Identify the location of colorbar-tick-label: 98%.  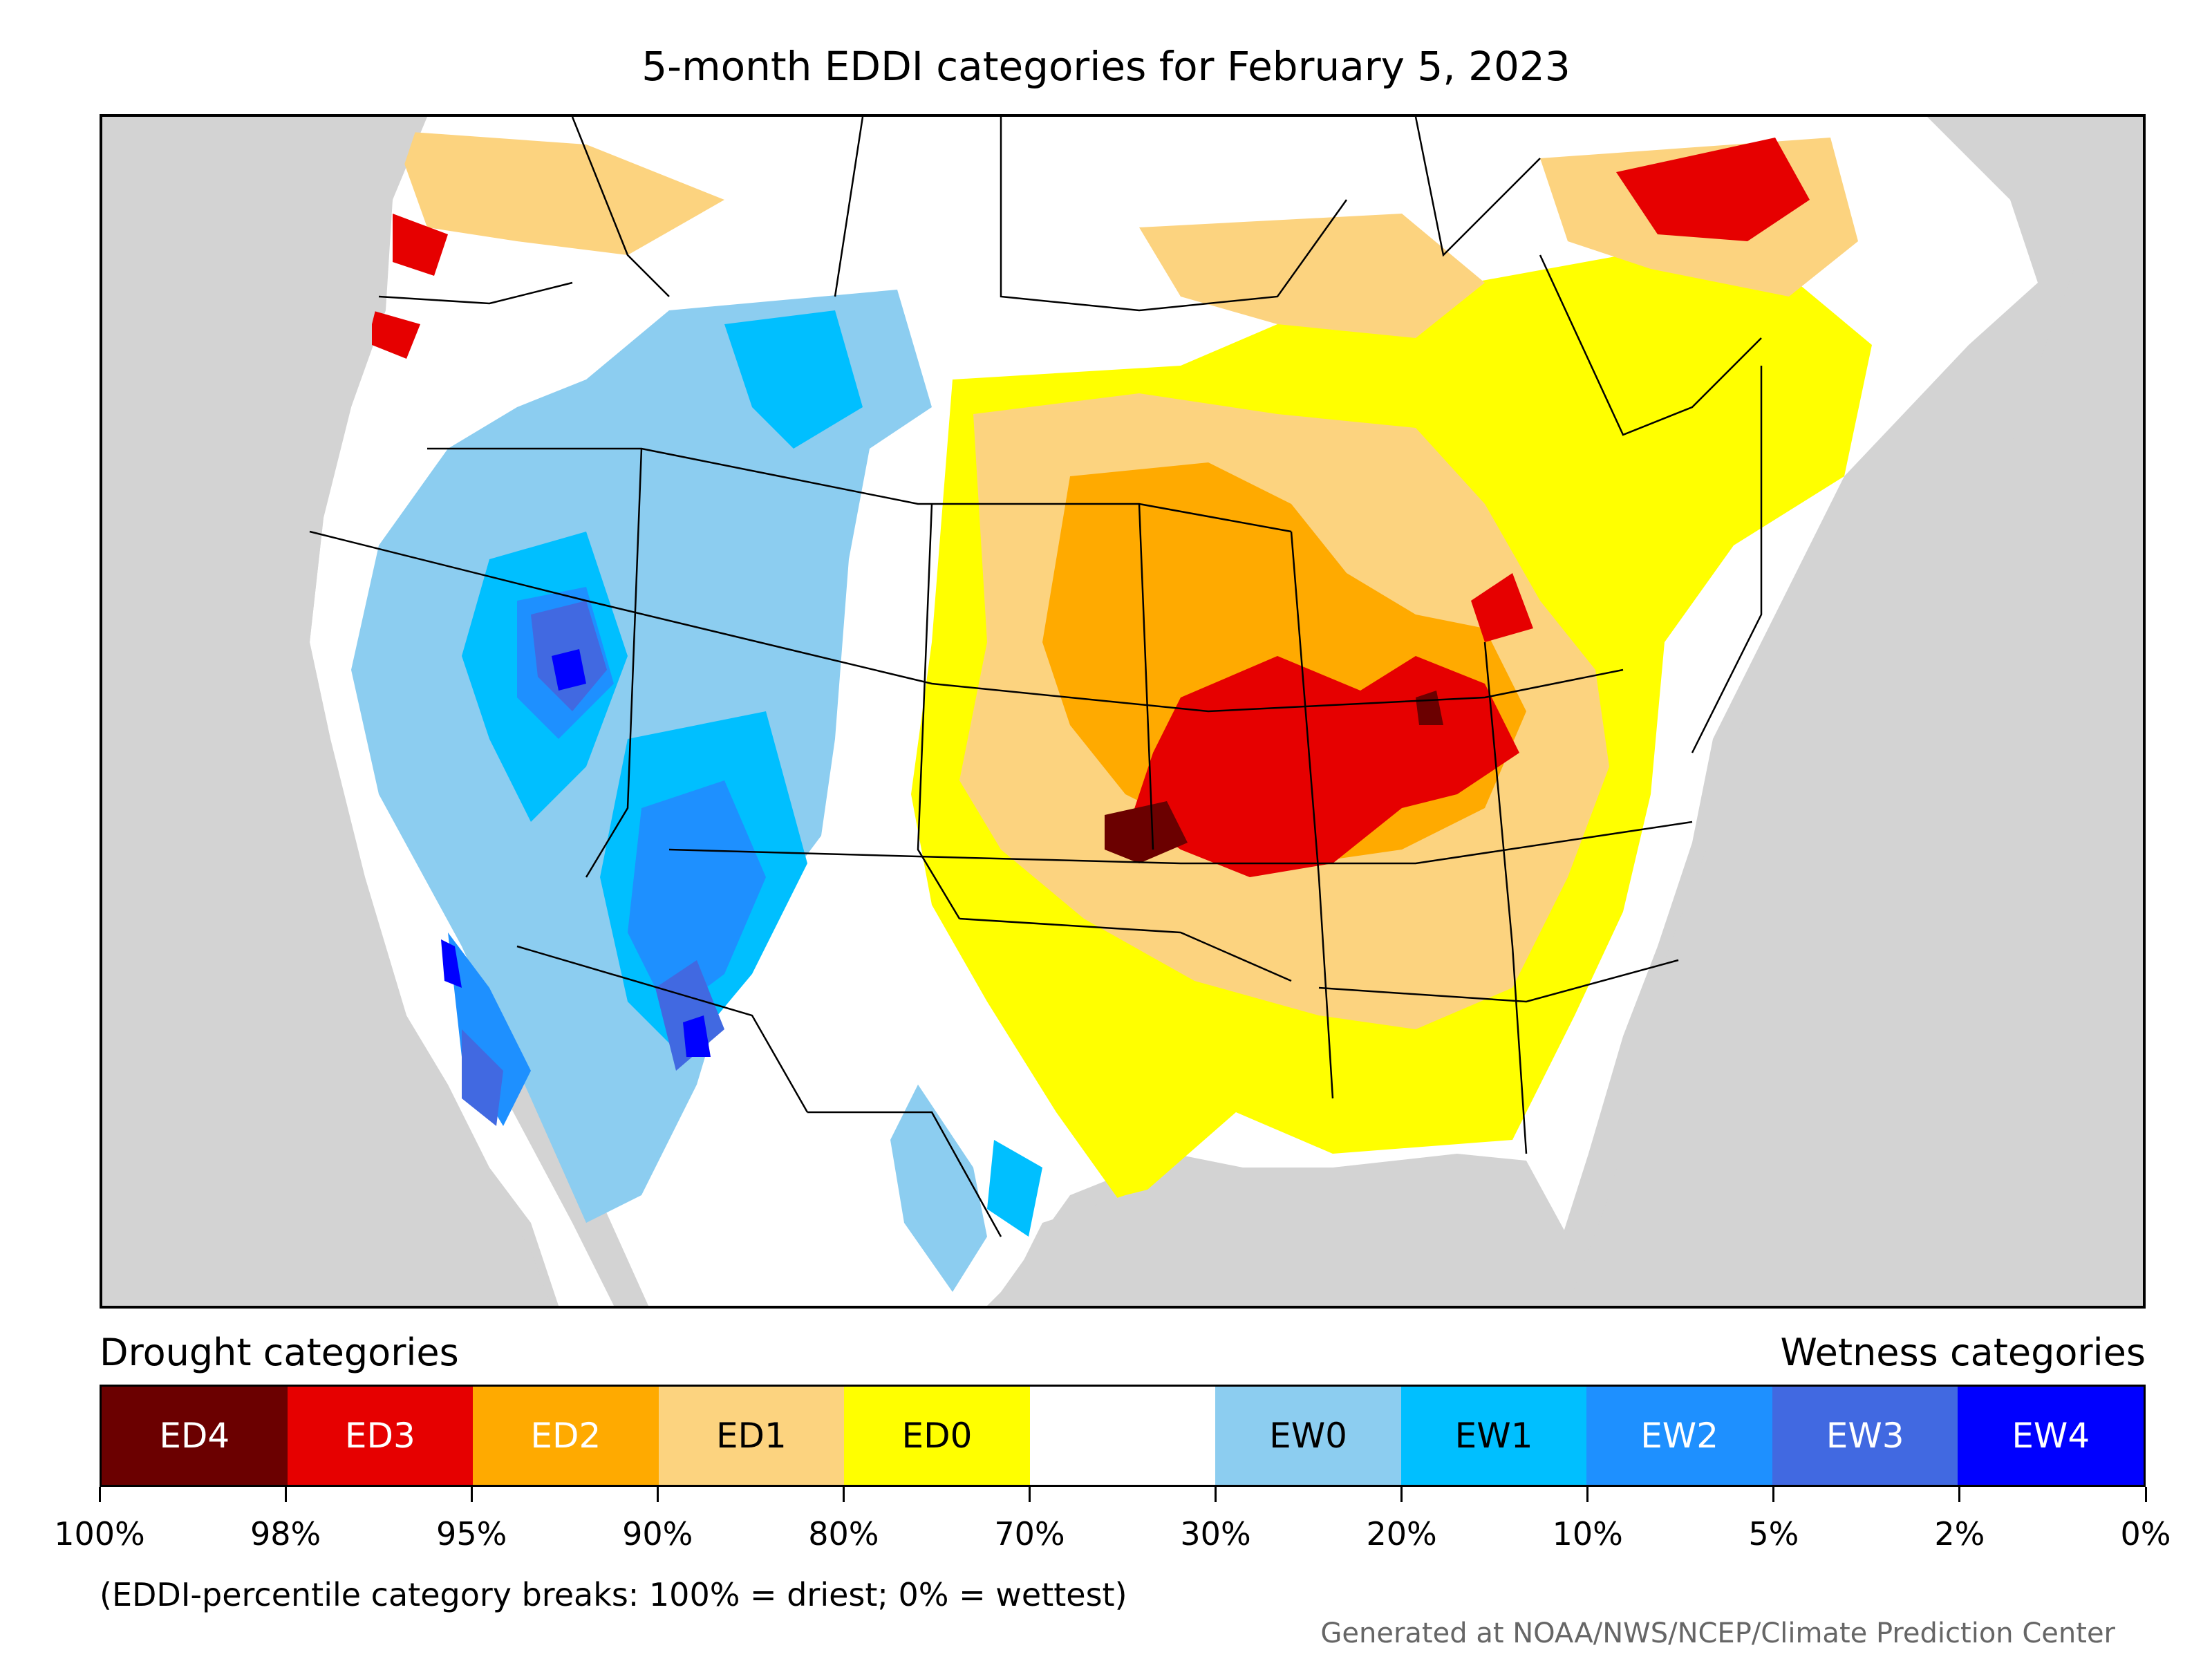
(285, 1534).